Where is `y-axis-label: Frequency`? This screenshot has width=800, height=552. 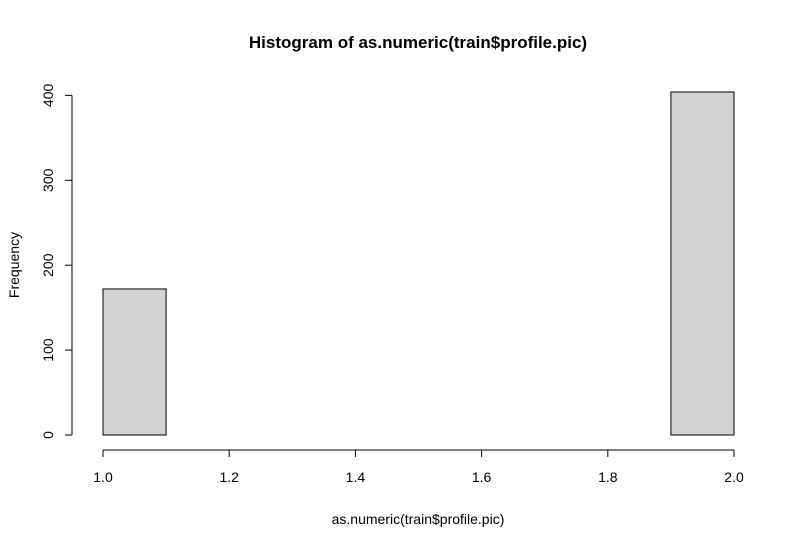
y-axis-label: Frequency is located at coordinates (14, 265).